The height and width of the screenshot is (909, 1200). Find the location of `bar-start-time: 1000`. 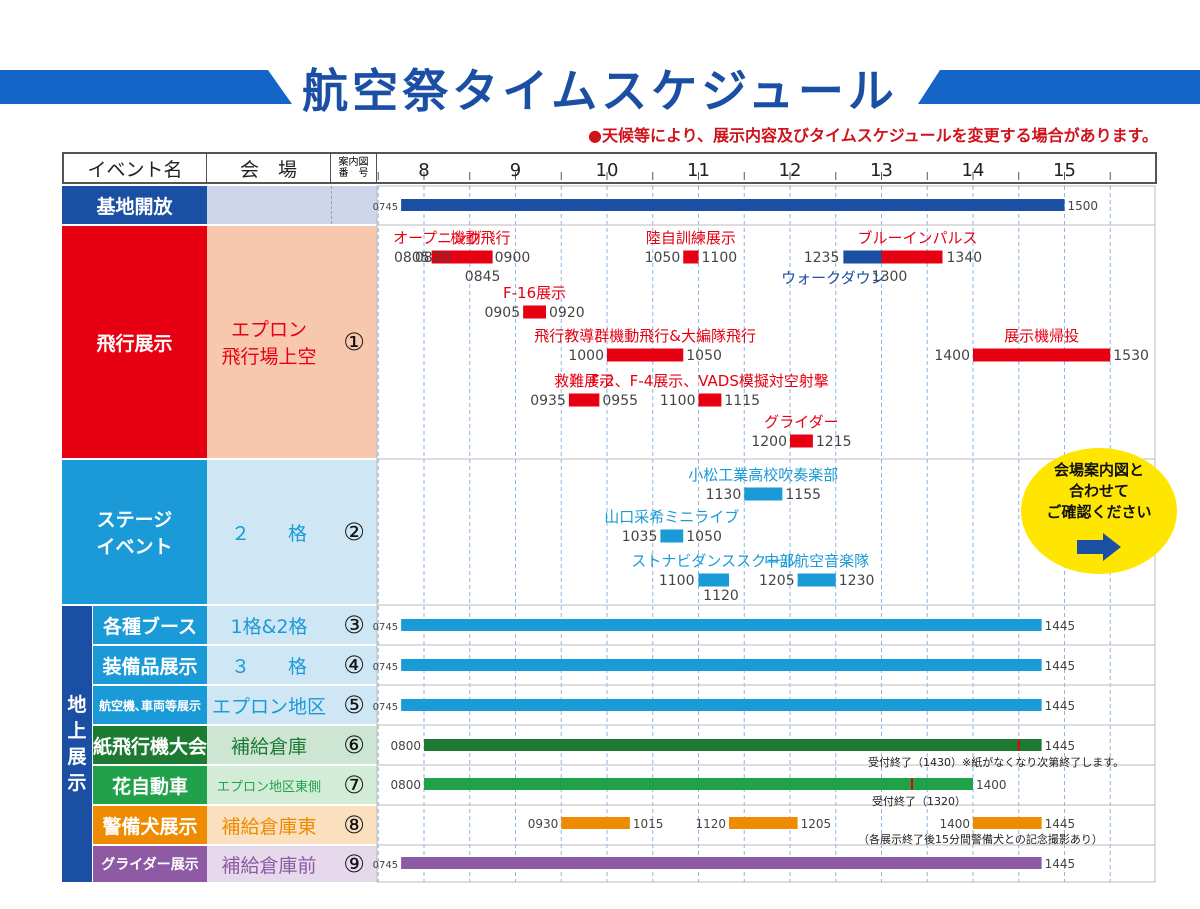

bar-start-time: 1000 is located at coordinates (586, 356).